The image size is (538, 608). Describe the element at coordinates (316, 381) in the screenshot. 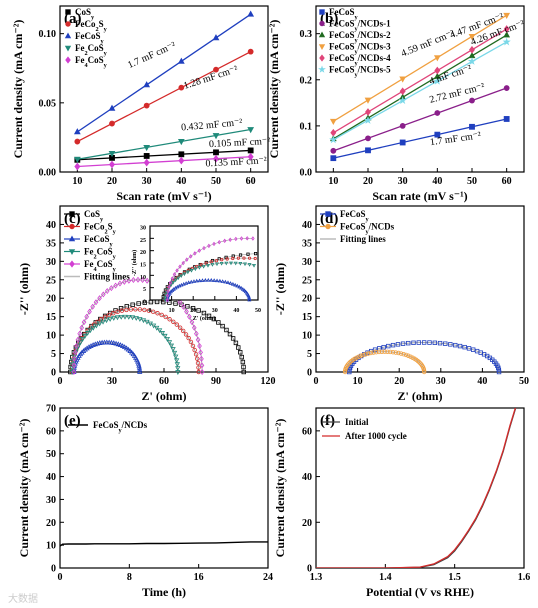

I see `x-tick-label: 0` at that location.